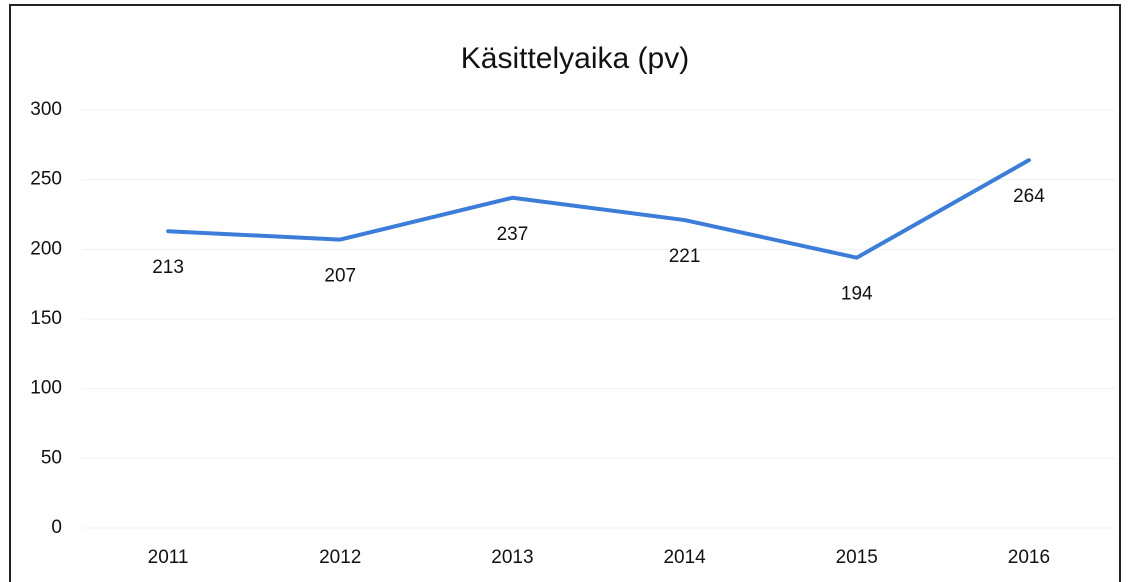 This screenshot has width=1130, height=582. I want to click on y-tick-label: 150, so click(46, 318).